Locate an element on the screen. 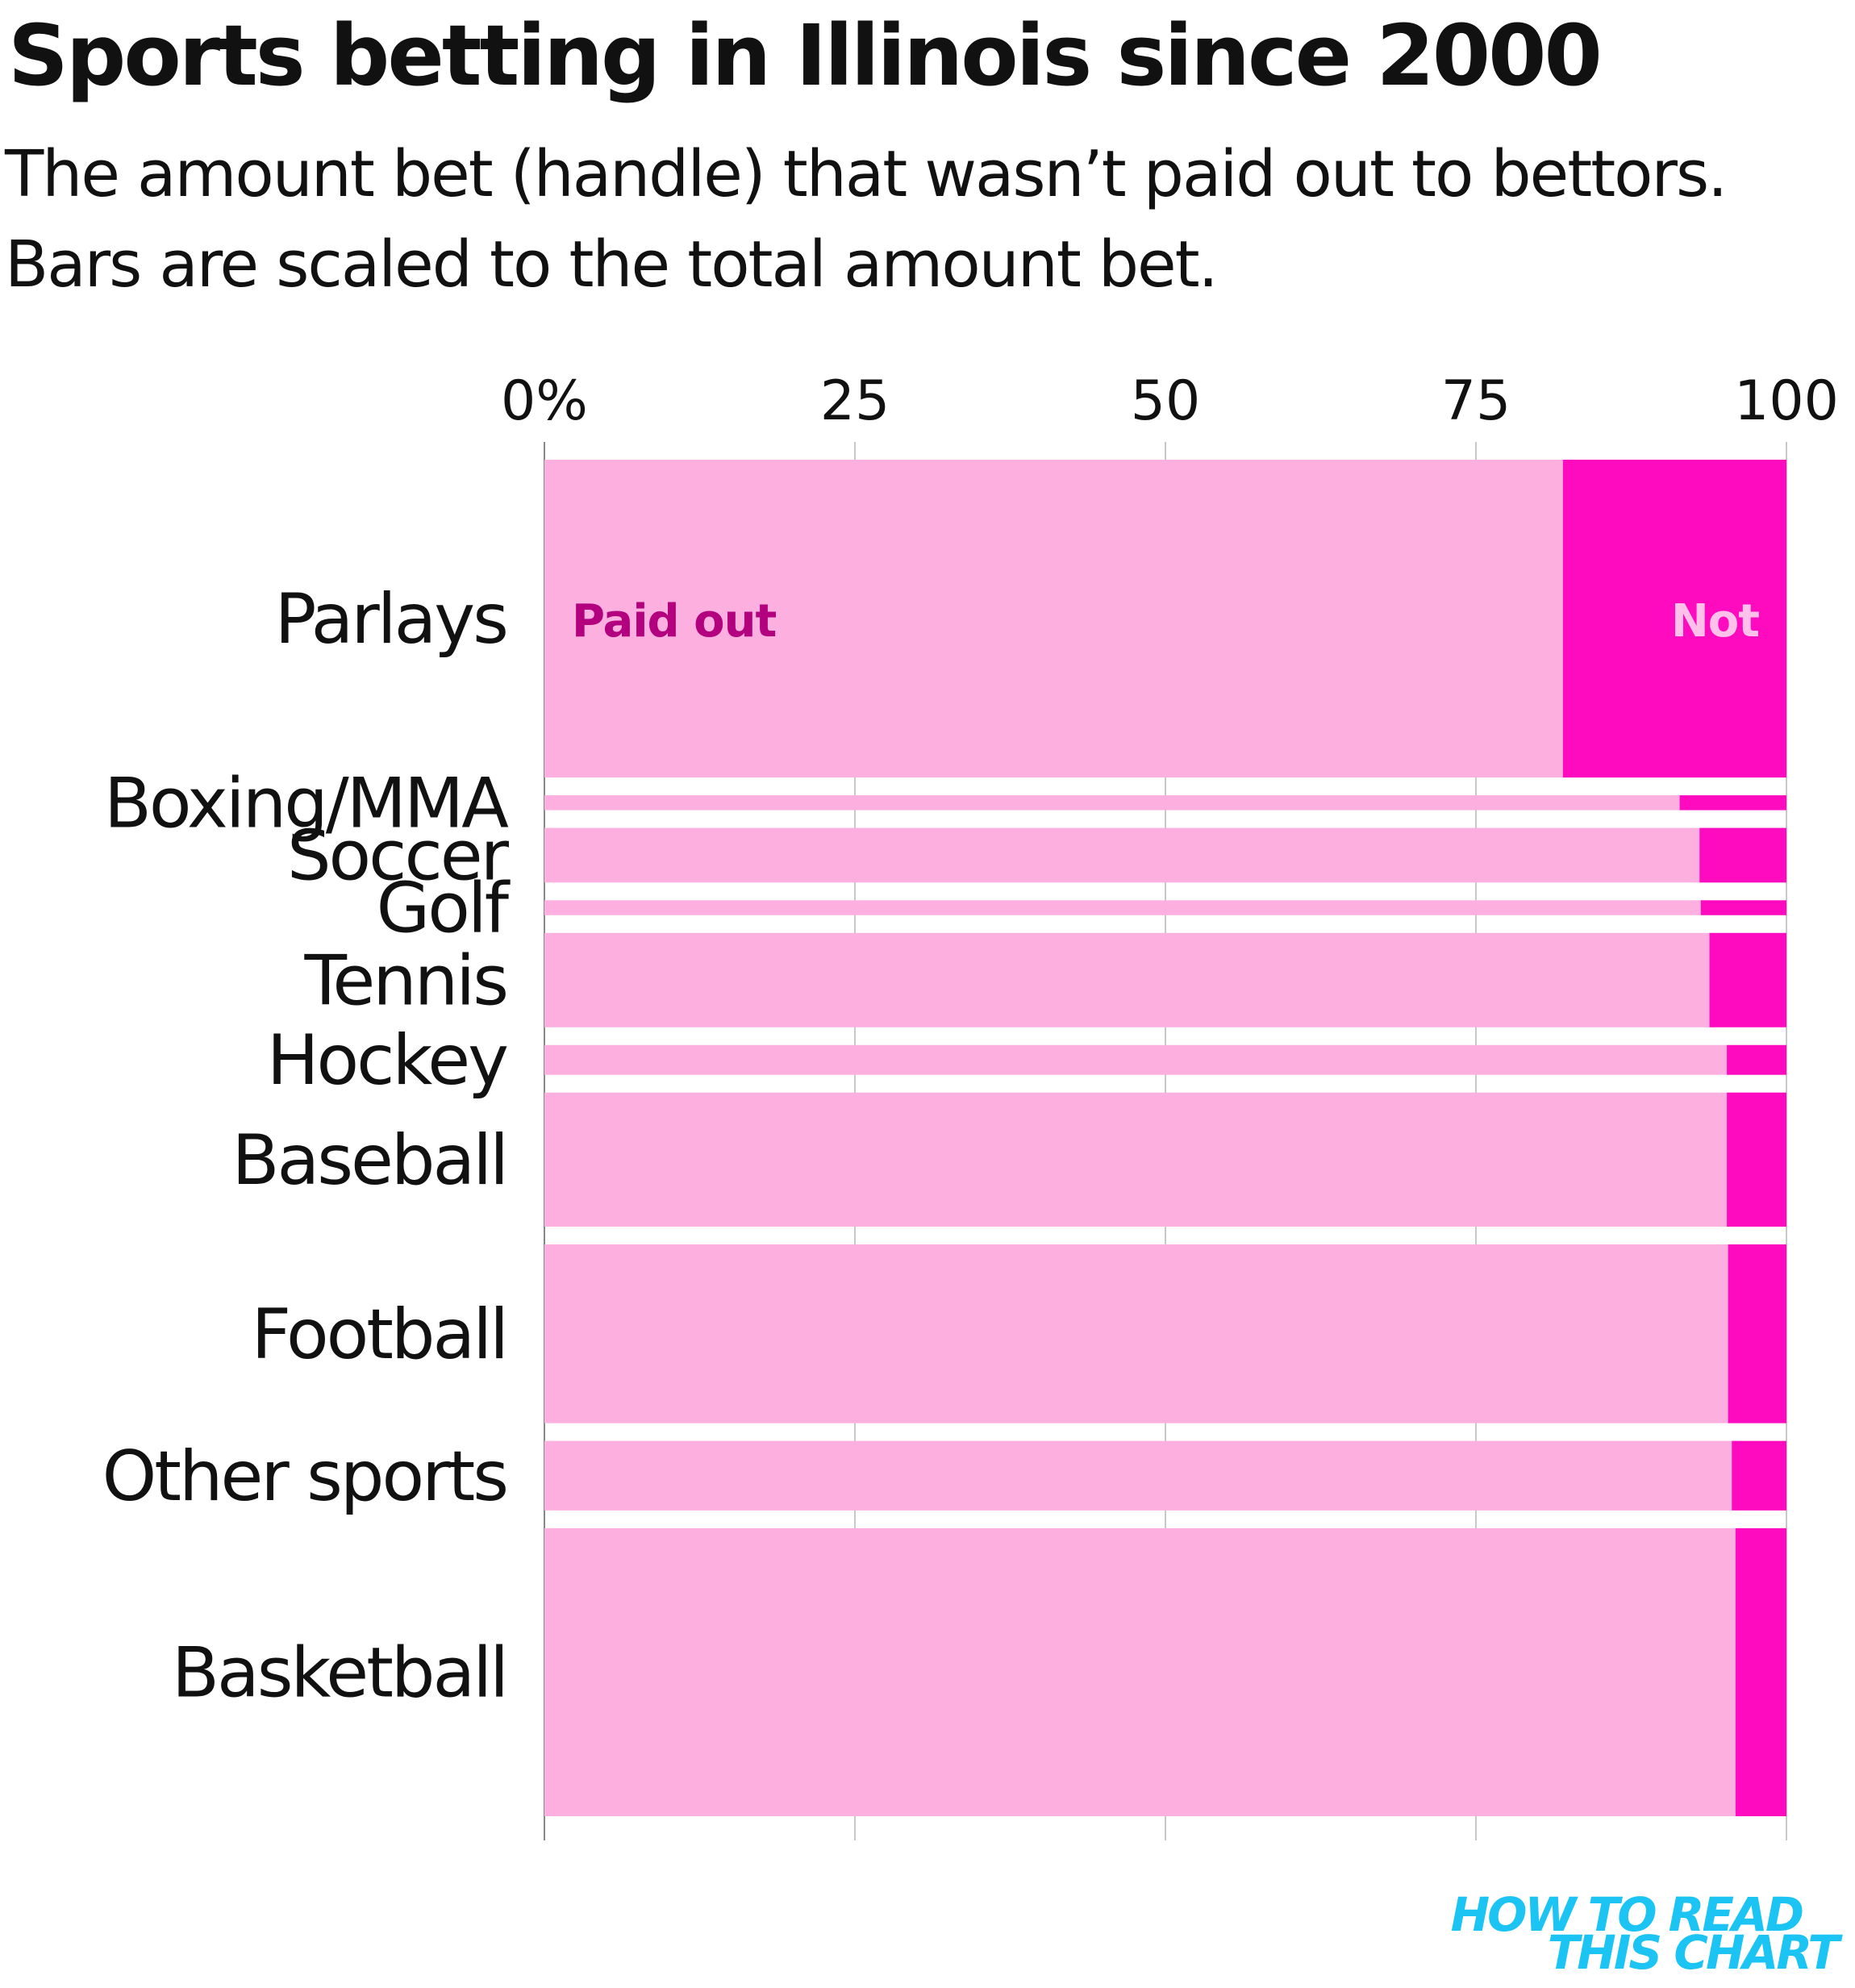 The width and height of the screenshot is (1855, 1988). category-label: Boxing/MMA is located at coordinates (307, 804).